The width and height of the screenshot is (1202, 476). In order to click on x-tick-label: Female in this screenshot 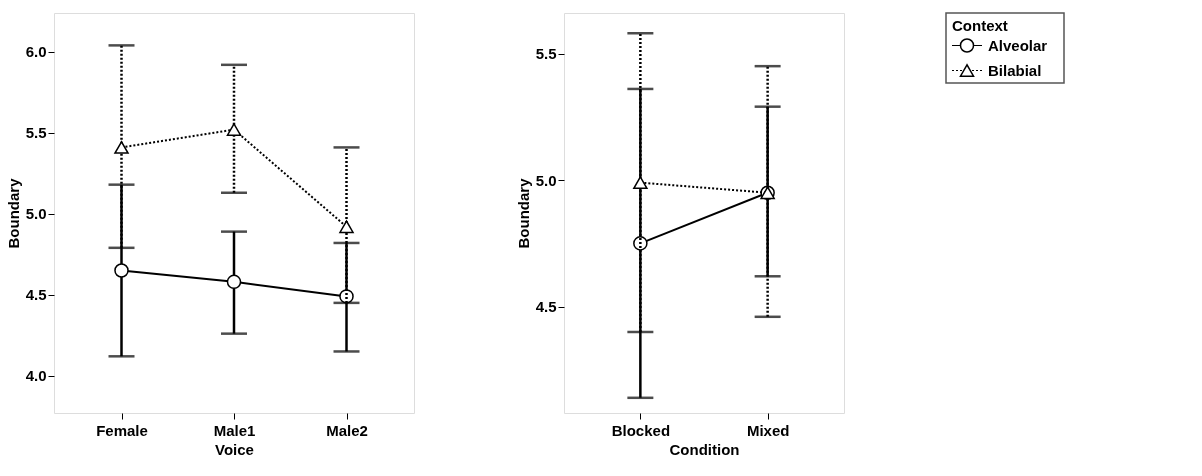, I will do `click(122, 430)`.